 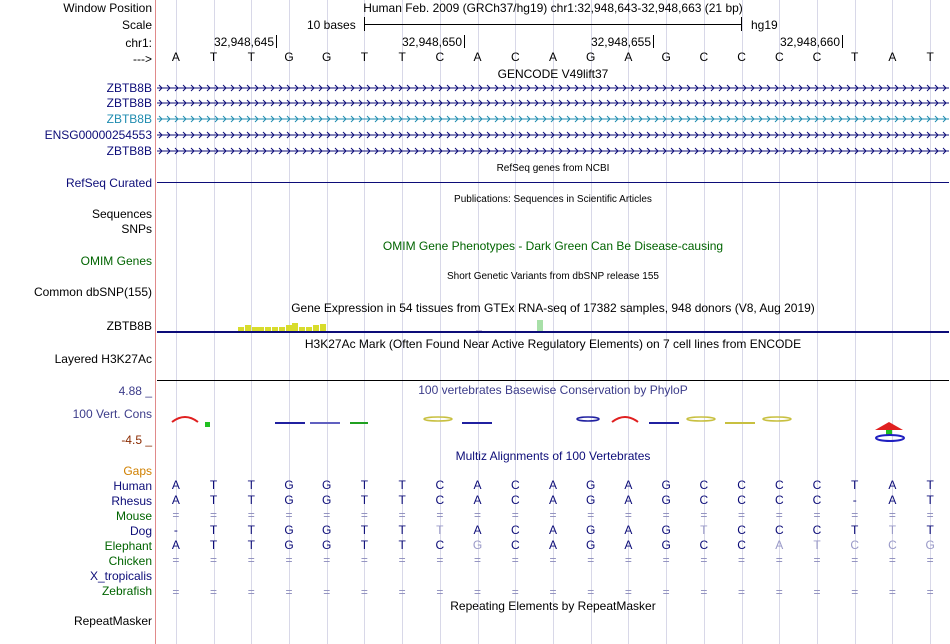 What do you see at coordinates (130, 561) in the screenshot?
I see `label-species-chicken: Chicken` at bounding box center [130, 561].